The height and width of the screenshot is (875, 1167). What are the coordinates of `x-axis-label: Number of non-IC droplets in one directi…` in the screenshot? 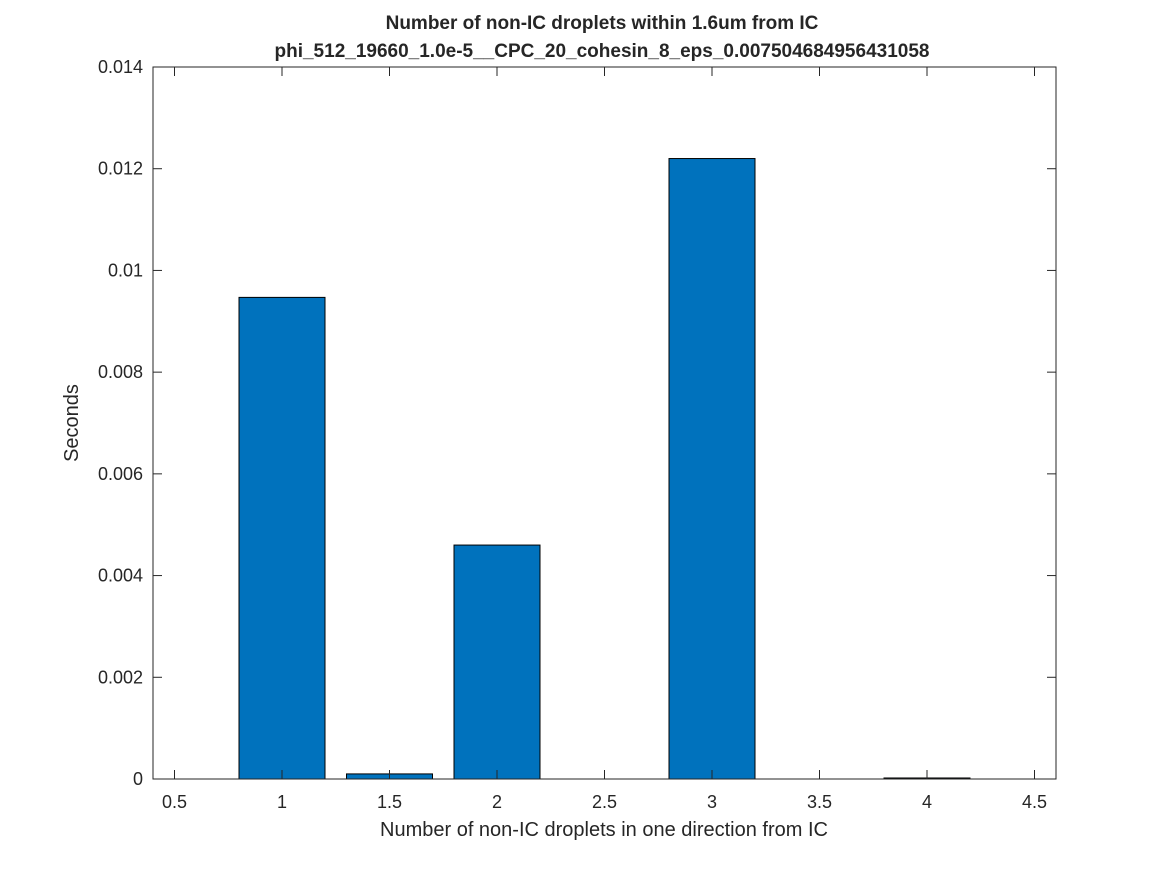 It's located at (604, 830).